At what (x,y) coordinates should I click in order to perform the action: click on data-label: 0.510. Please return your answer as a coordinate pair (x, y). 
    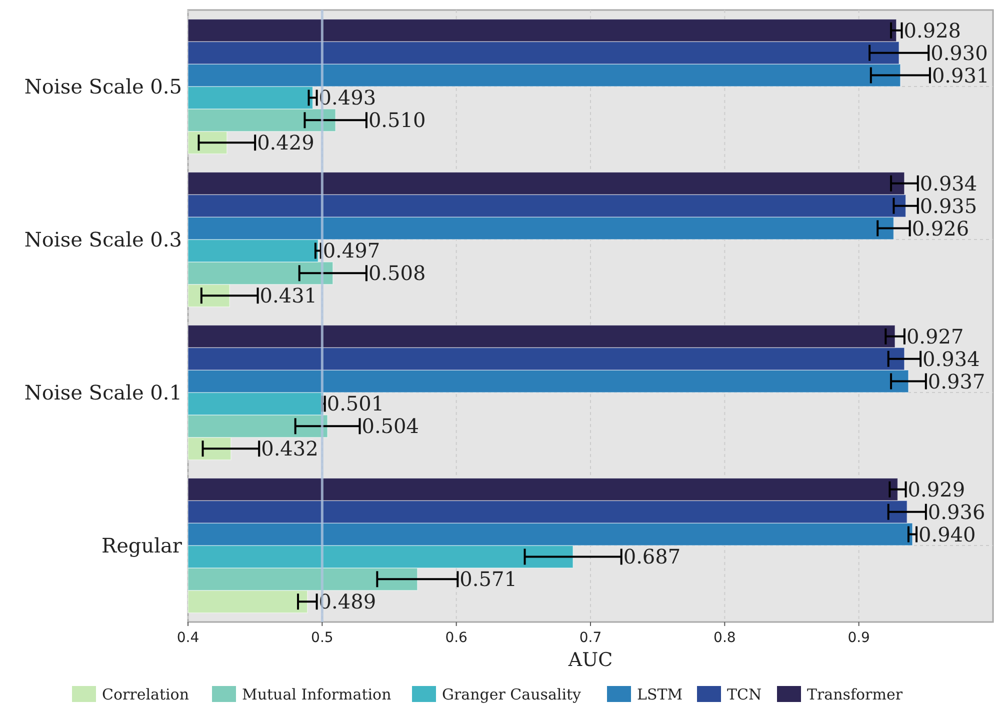
    Looking at the image, I should click on (397, 120).